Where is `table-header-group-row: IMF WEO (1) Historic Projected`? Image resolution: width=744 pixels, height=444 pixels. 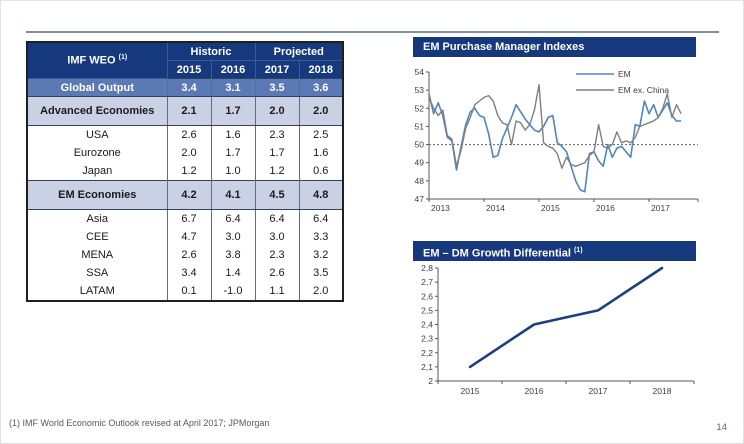
table-header-group-row: IMF WEO (1) Historic Projected is located at coordinates (185, 60).